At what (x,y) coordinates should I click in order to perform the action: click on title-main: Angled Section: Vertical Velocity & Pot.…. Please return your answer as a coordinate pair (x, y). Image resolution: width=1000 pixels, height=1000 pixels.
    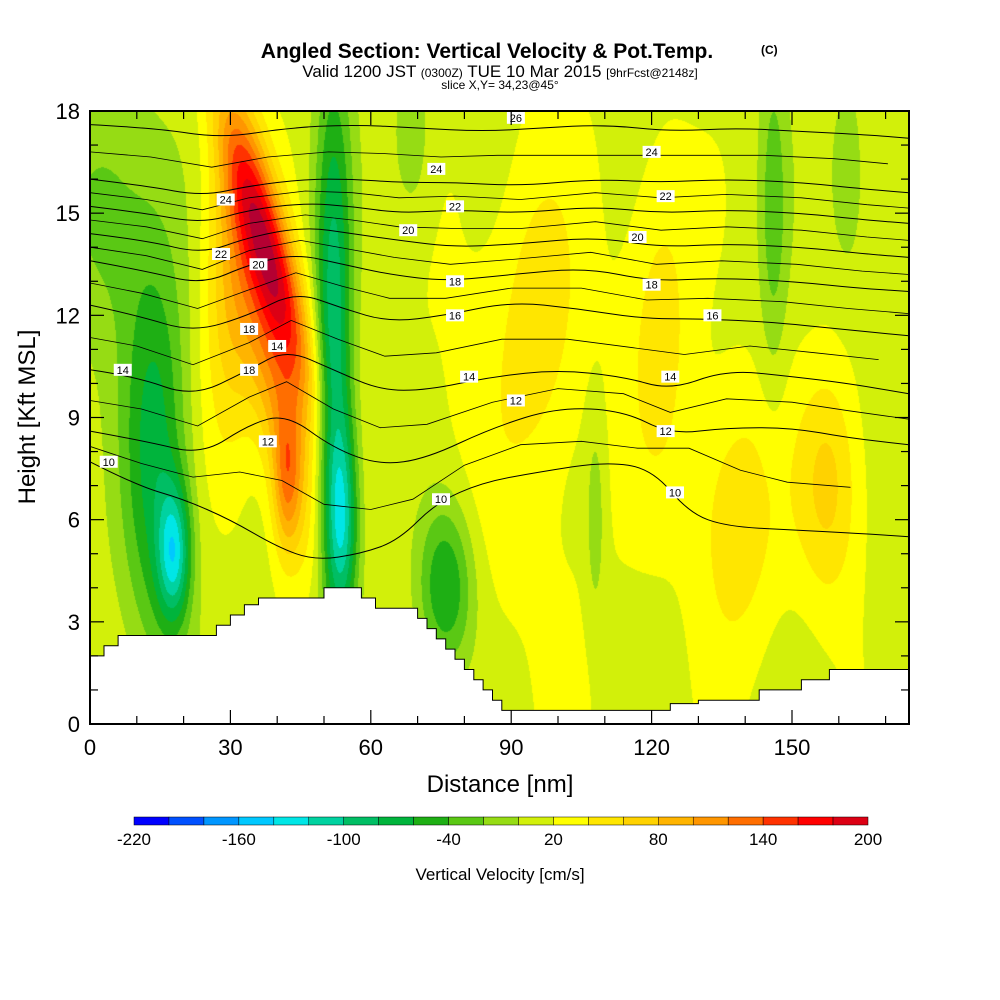
    Looking at the image, I should click on (487, 51).